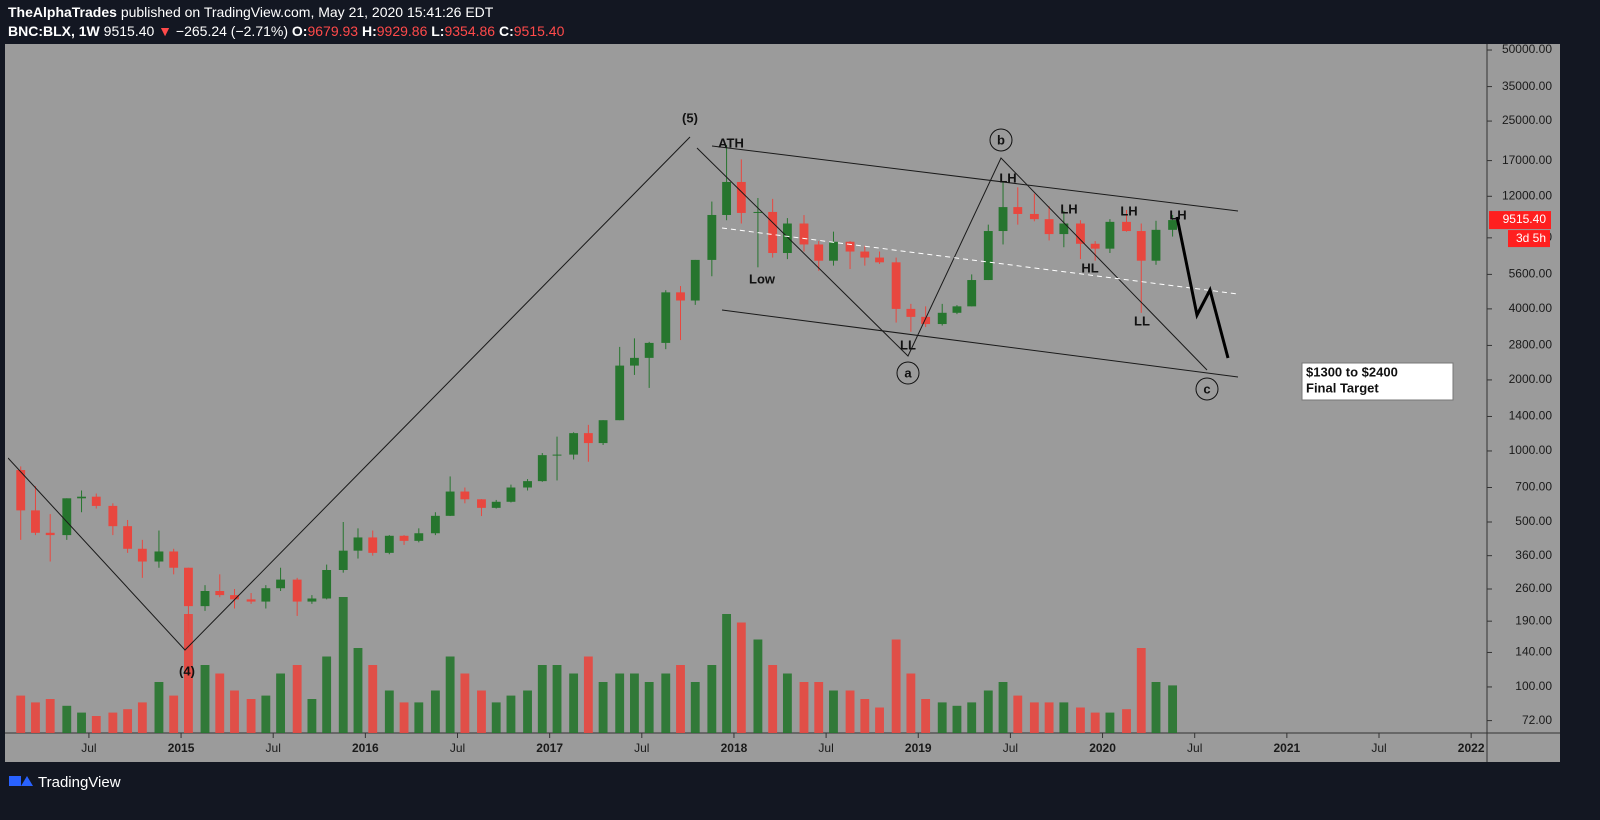  Describe the element at coordinates (1531, 450) in the screenshot. I see `y-tick-label: 1000.00` at that location.